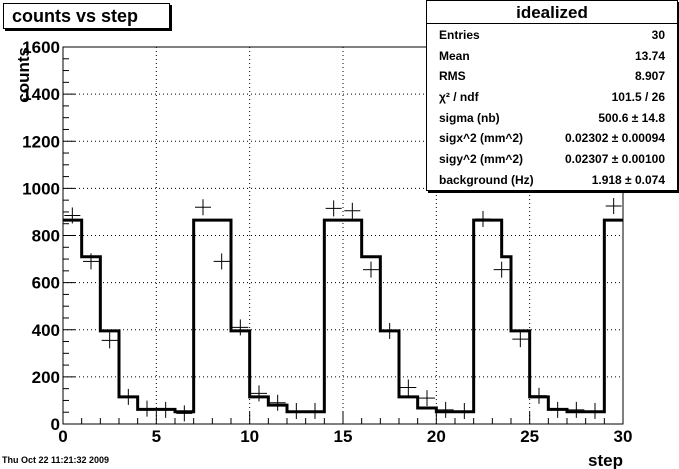  I want to click on y-tick-label: 1200, so click(41, 141).